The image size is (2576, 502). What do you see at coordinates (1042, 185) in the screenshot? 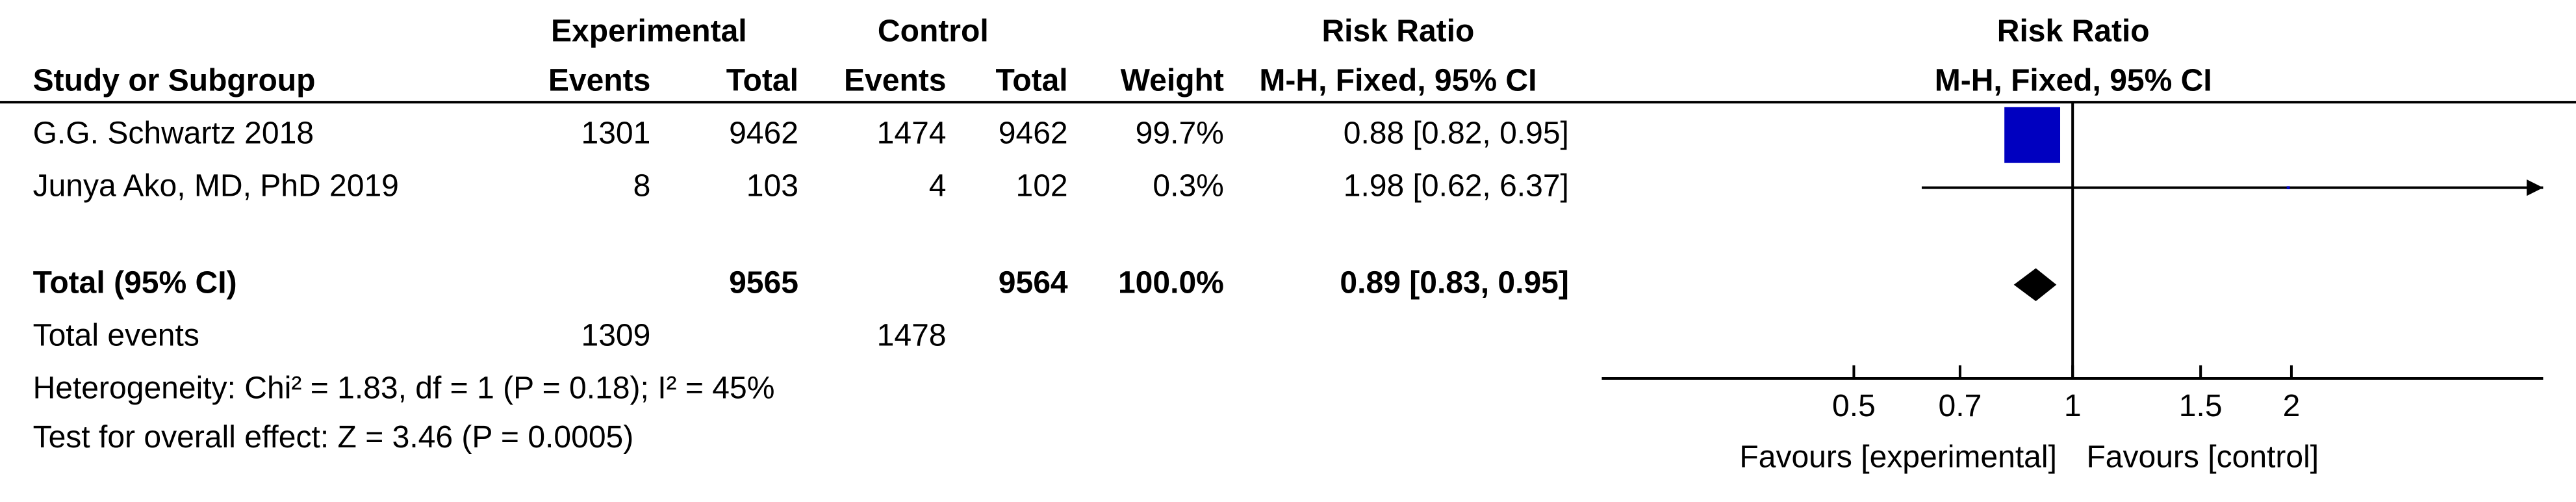
I see `cell: 102` at bounding box center [1042, 185].